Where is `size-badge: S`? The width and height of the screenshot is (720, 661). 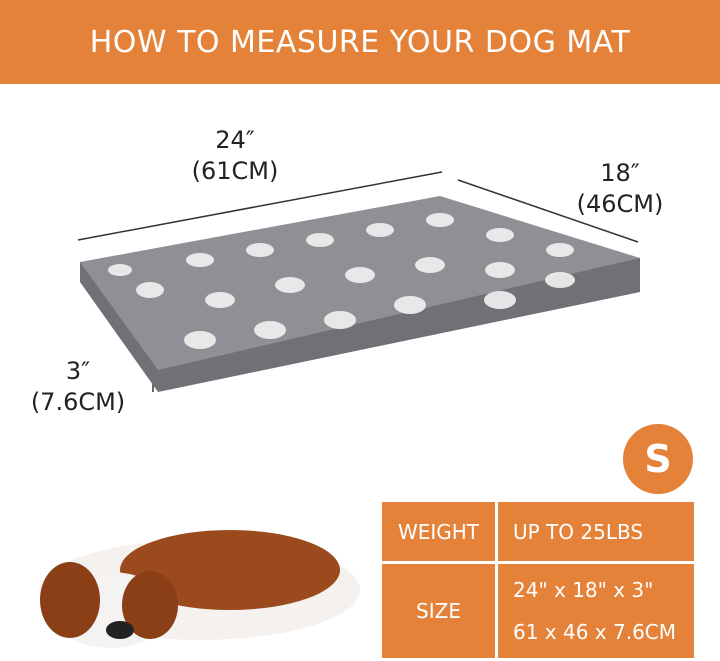
size-badge: S is located at coordinates (658, 459).